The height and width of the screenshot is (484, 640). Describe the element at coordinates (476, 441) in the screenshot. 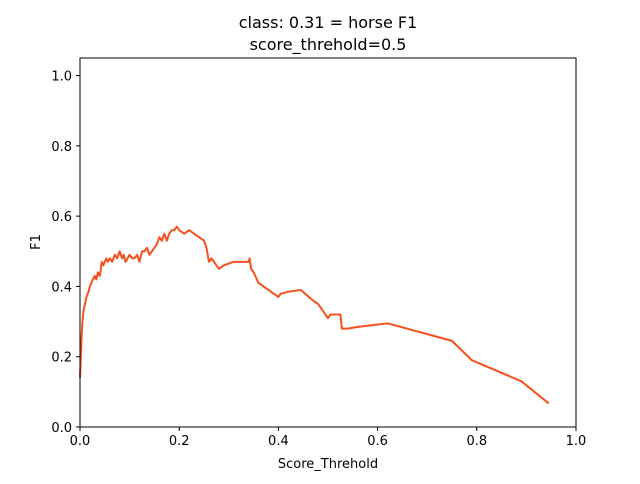

I see `x-tick-label: 0.8` at that location.